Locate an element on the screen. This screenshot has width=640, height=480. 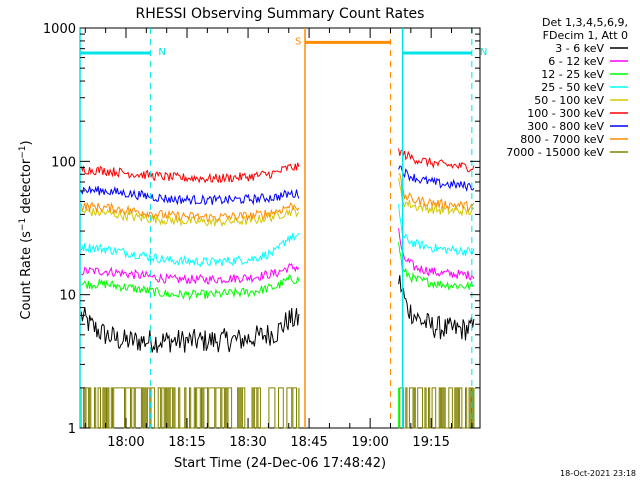
flag-interval-s: S is located at coordinates (343, 228).